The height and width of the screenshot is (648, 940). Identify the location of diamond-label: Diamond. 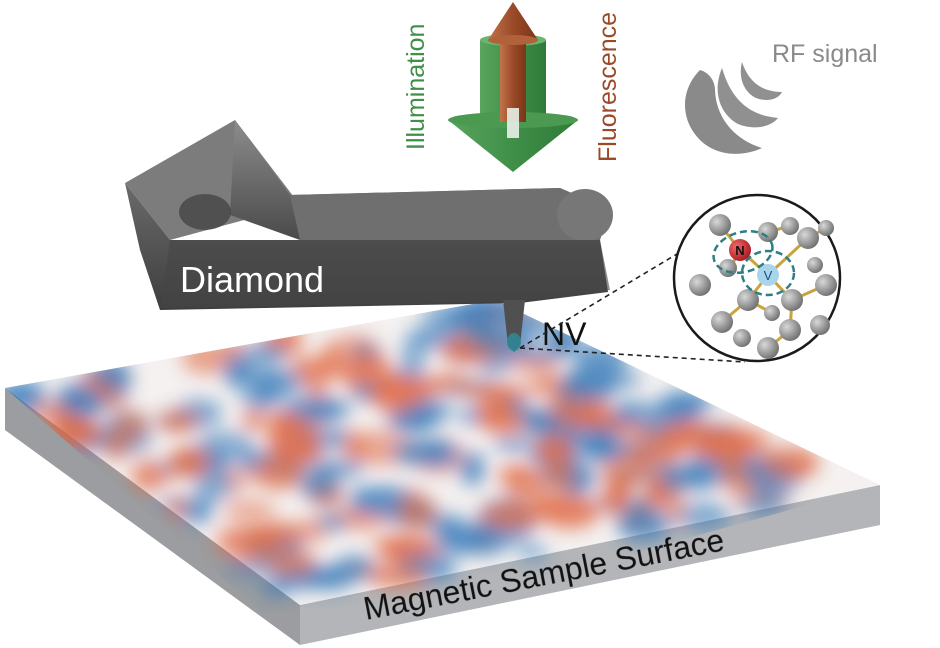
(252, 279).